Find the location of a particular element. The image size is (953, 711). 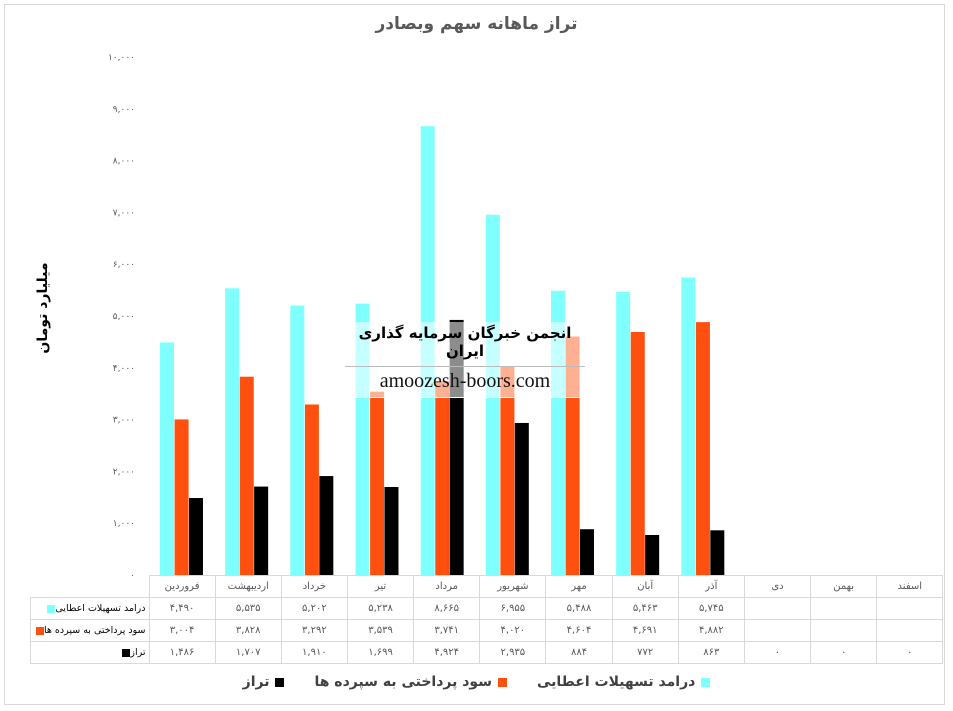

data-label: ۵,۷۴۵ is located at coordinates (711, 608).